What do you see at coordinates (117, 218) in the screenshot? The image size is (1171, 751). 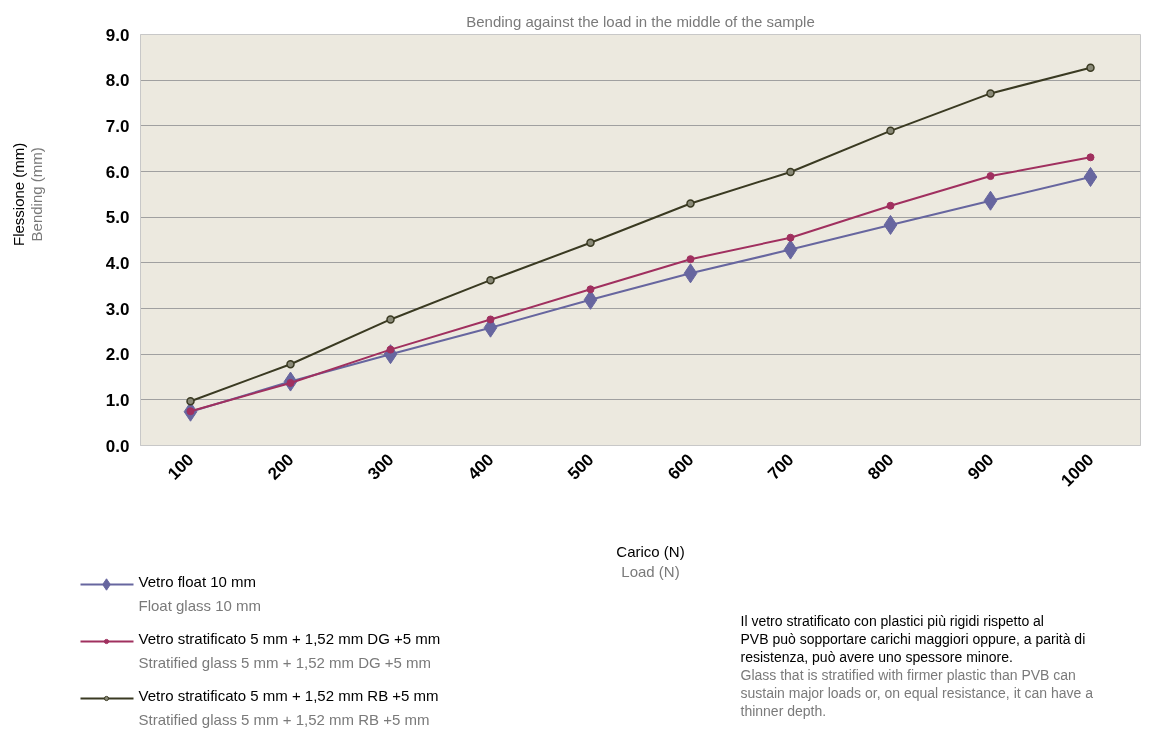 I see `y-tick-label: 5.0` at bounding box center [117, 218].